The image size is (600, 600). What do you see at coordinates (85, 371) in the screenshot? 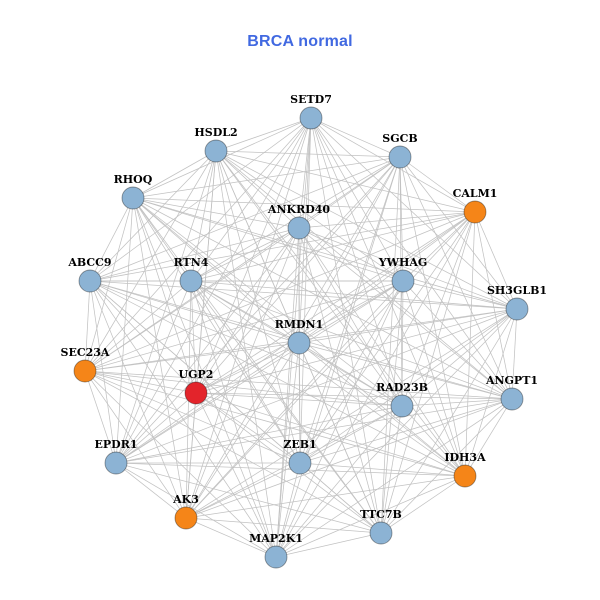
I see `network-node-sec23a` at bounding box center [85, 371].